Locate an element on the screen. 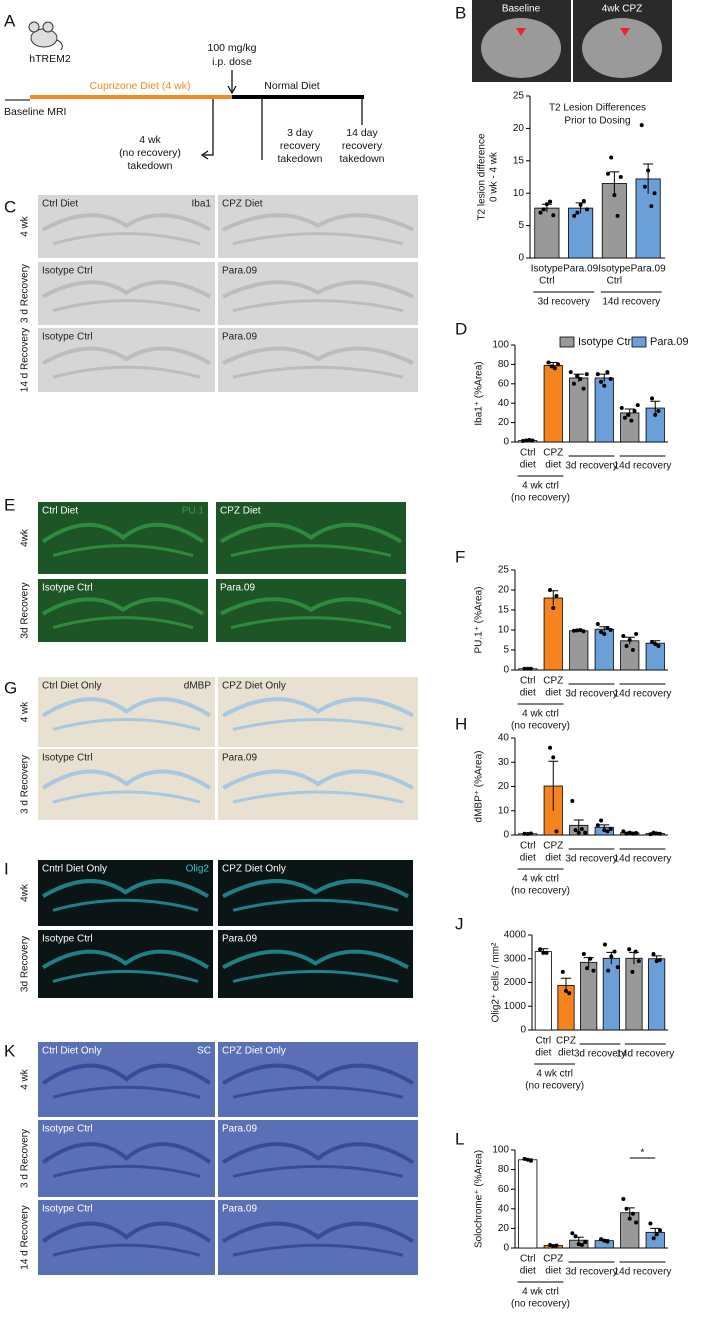  legend-label: Isotype Ctrl is located at coordinates (606, 342).